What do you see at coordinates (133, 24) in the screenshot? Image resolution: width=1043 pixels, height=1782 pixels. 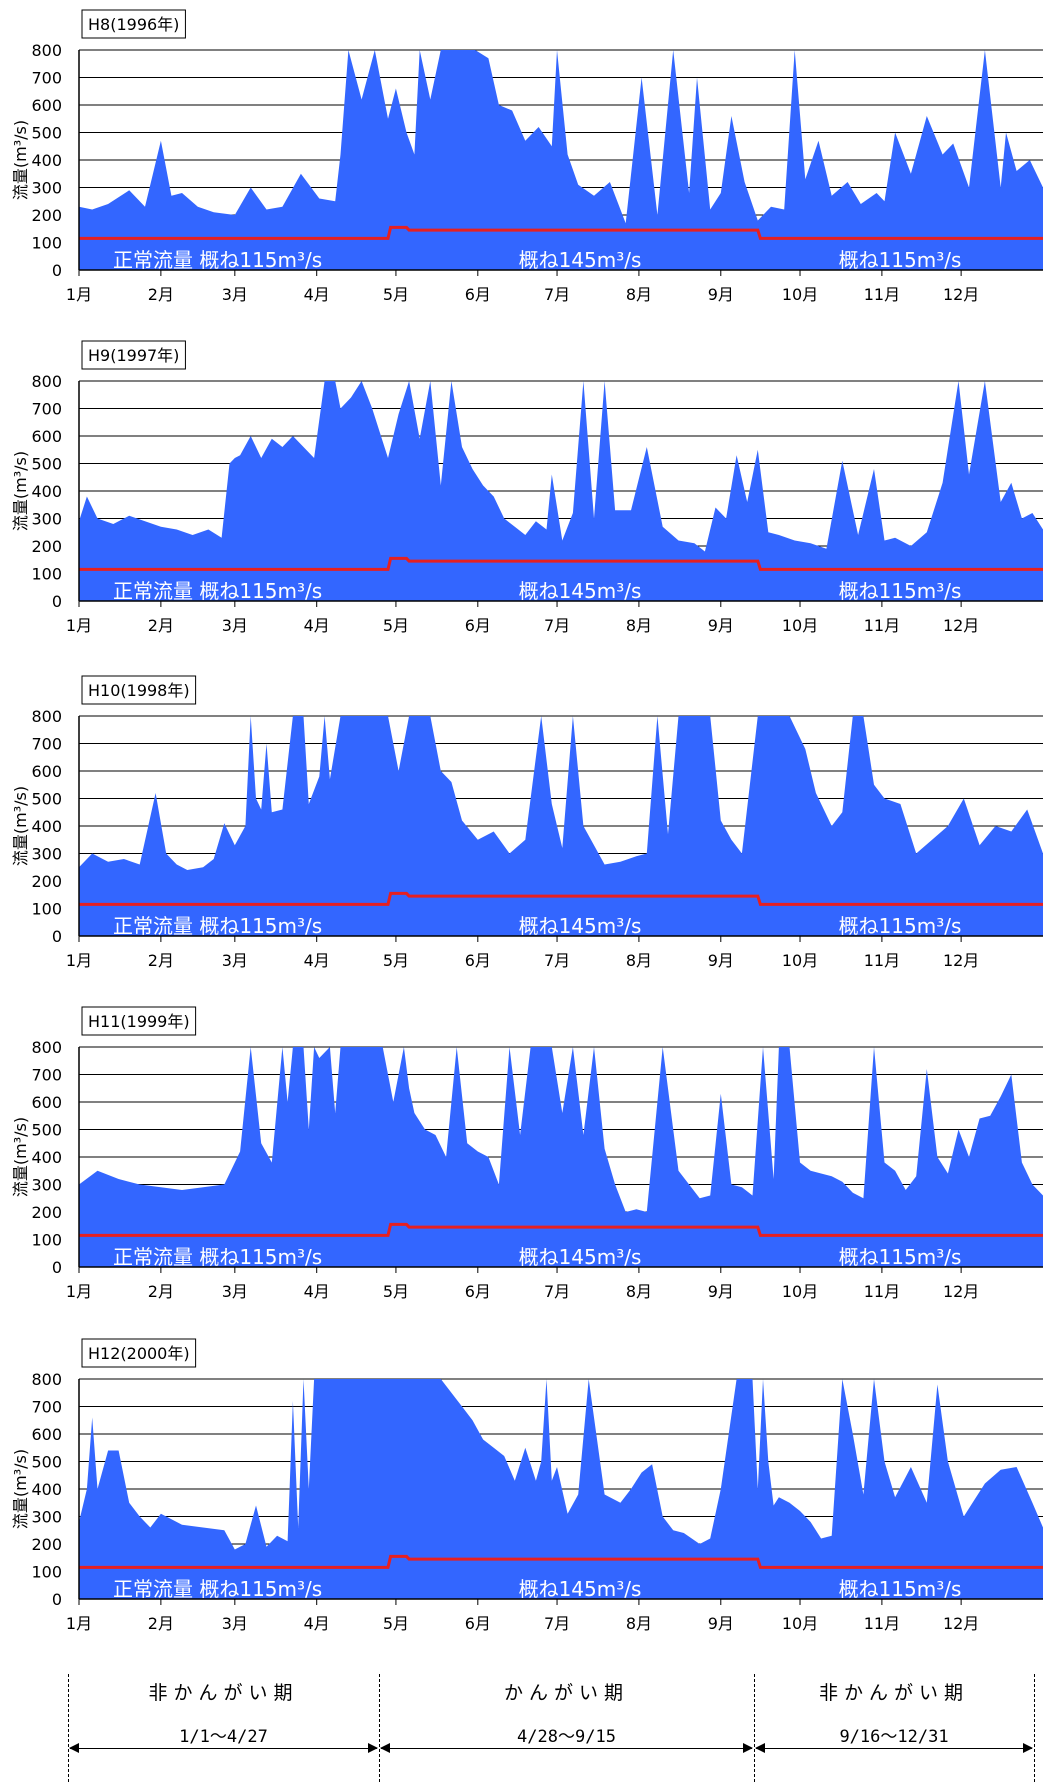 I see `chart-title-text: H8(1996年)` at bounding box center [133, 24].